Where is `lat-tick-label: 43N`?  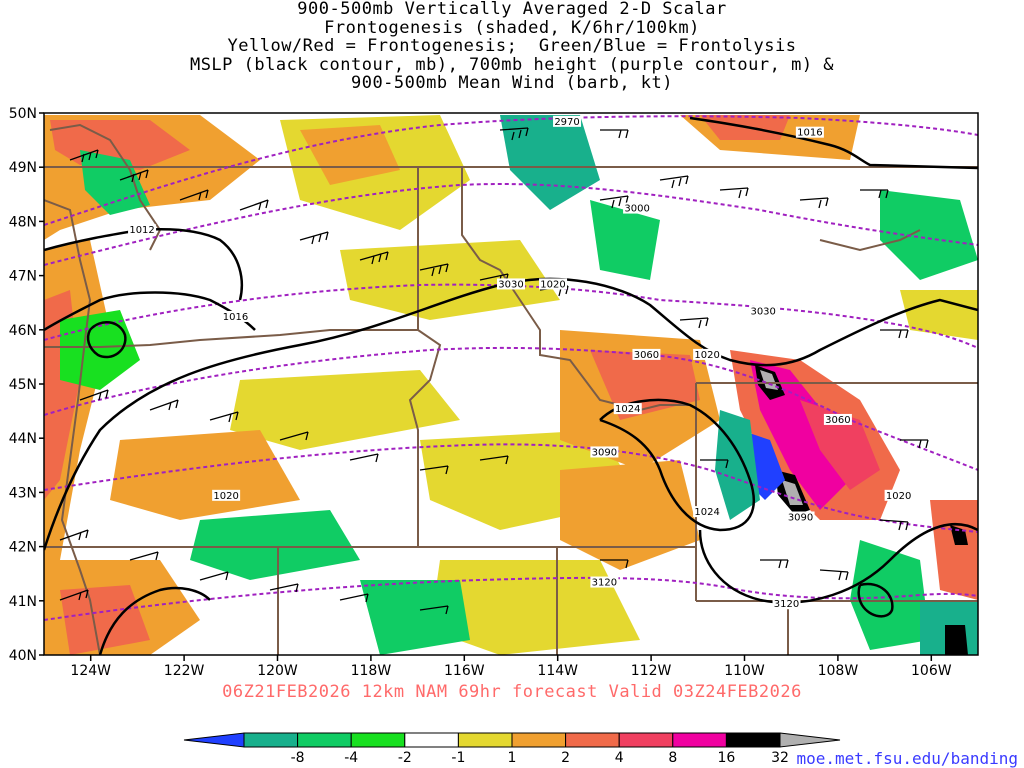 lat-tick-label: 43N is located at coordinates (23, 493).